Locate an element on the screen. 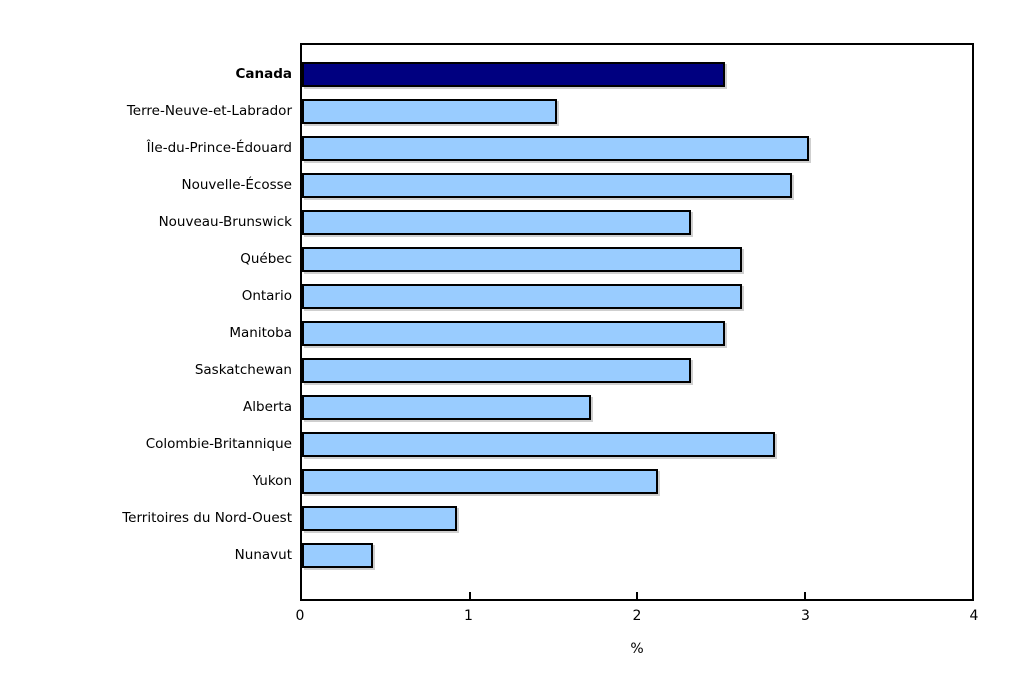 This screenshot has width=1011, height=674. category-label: Québec is located at coordinates (266, 259).